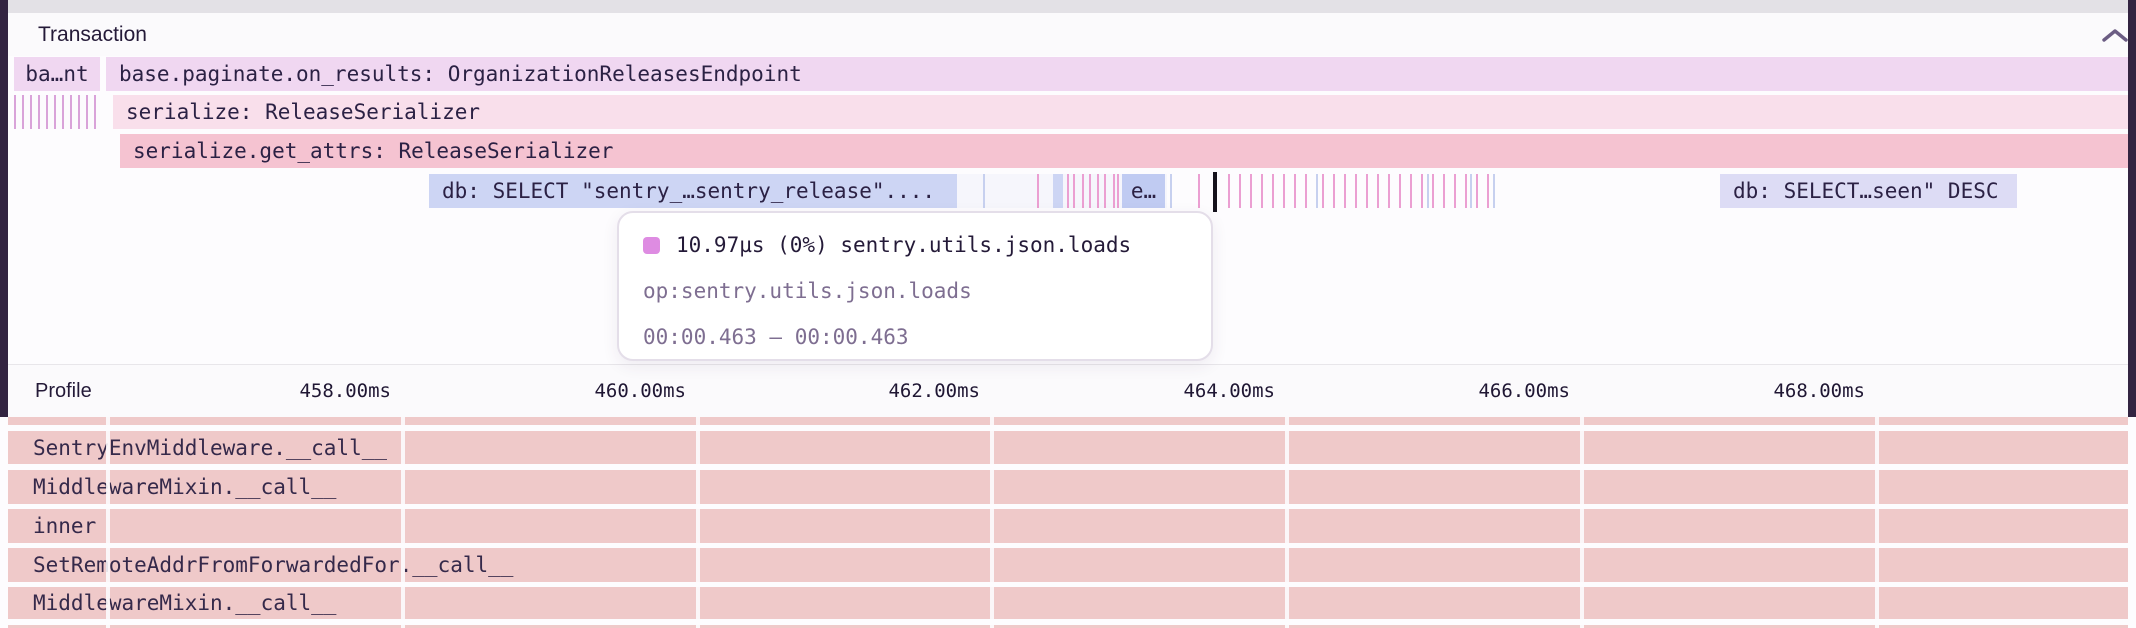  I want to click on span-color-swatch, so click(651, 245).